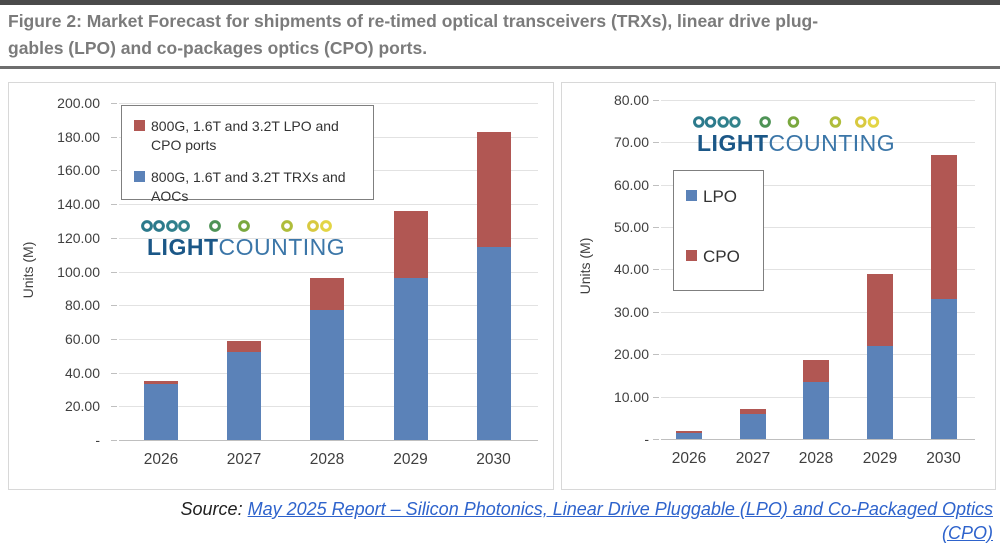 This screenshot has width=1000, height=546. Describe the element at coordinates (244, 346) in the screenshot. I see `bar-2027-lpo-cpo-ports` at that location.